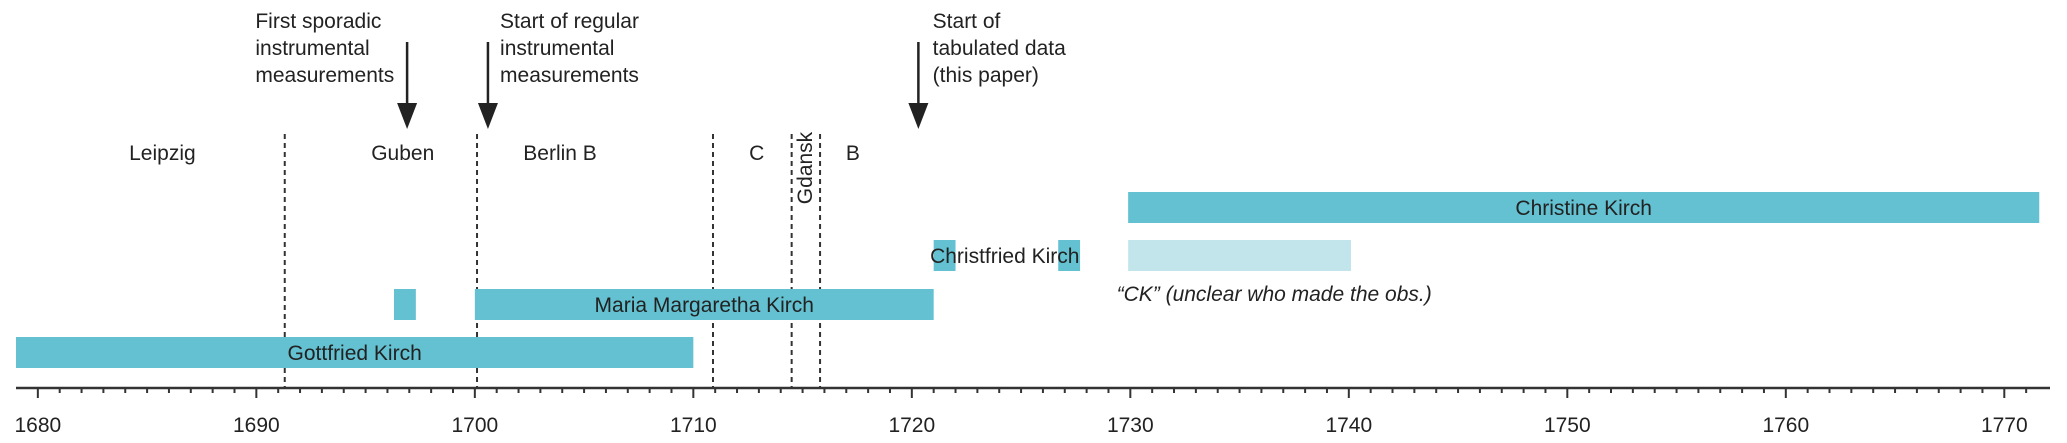  Describe the element at coordinates (569, 21) in the screenshot. I see `annotation-line: Start of regular` at that location.